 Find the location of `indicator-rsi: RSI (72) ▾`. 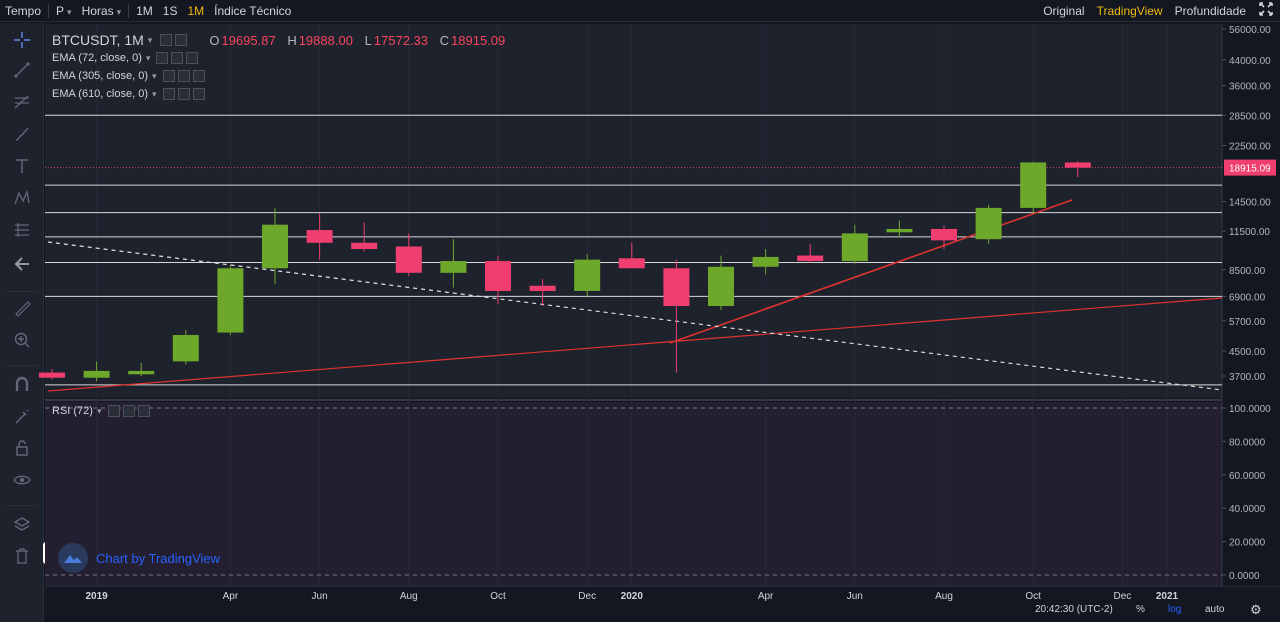

indicator-rsi: RSI (72) ▾ is located at coordinates (101, 411).